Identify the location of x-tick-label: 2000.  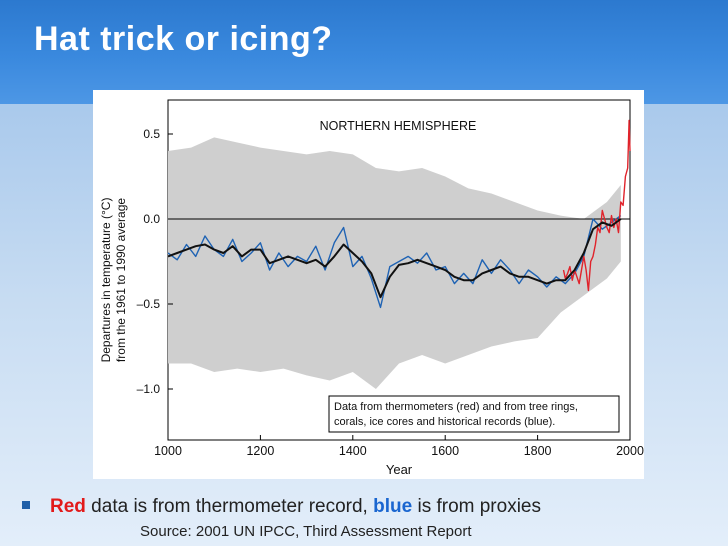
(630, 451).